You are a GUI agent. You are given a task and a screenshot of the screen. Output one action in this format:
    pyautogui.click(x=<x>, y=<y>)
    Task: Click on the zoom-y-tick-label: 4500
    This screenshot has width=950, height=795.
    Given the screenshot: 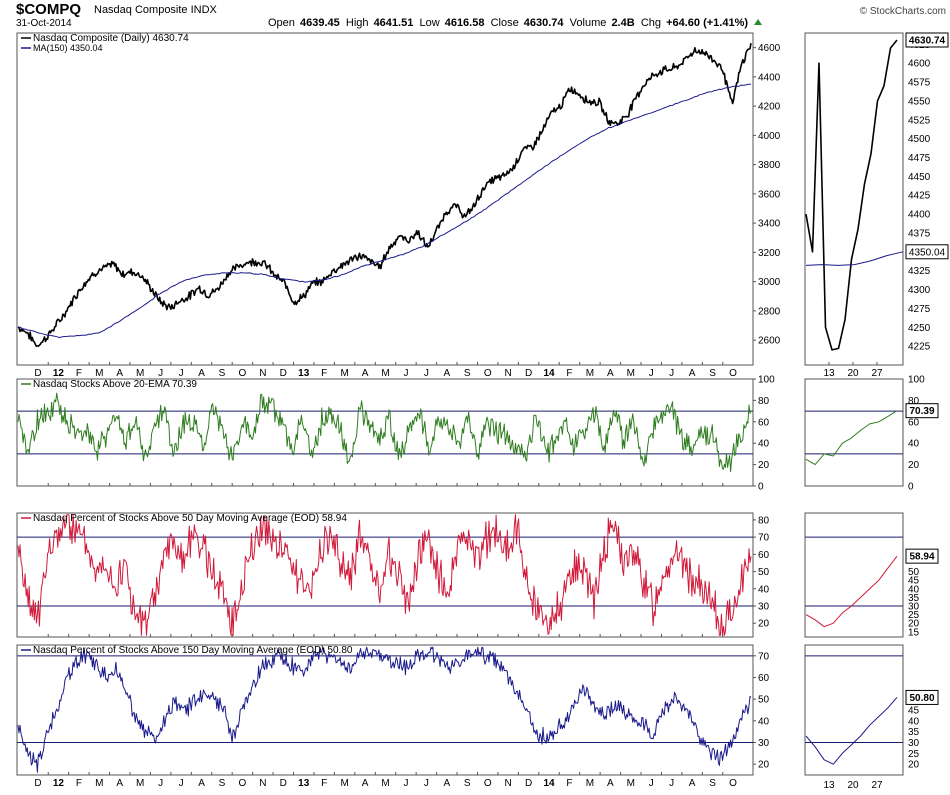 What is the action you would take?
    pyautogui.click(x=919, y=139)
    